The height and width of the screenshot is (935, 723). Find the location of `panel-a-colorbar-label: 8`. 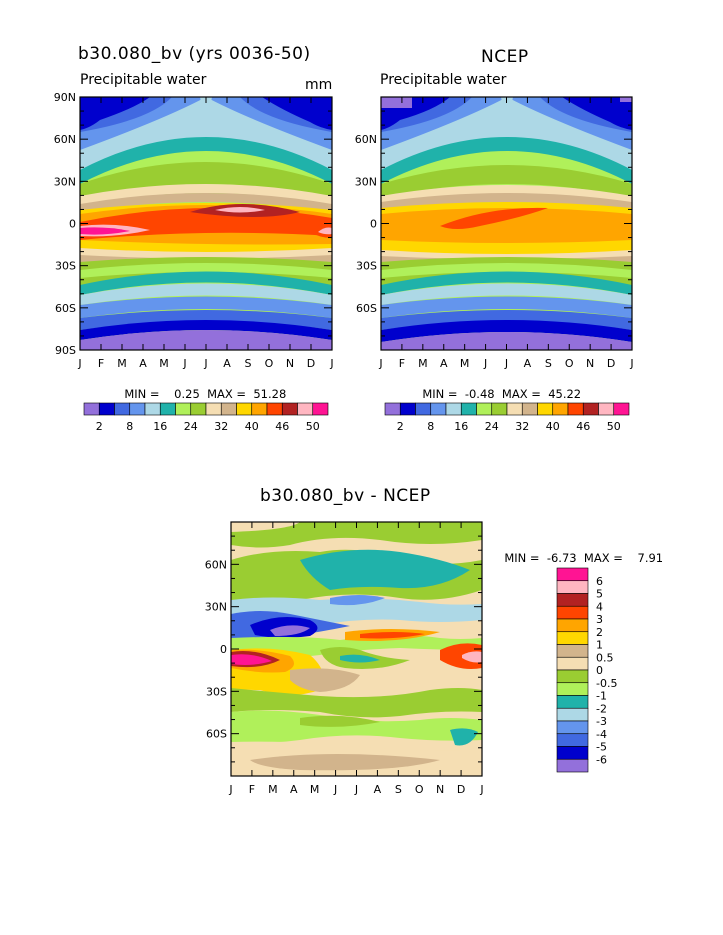

panel-a-colorbar-label: 8 is located at coordinates (129, 426).